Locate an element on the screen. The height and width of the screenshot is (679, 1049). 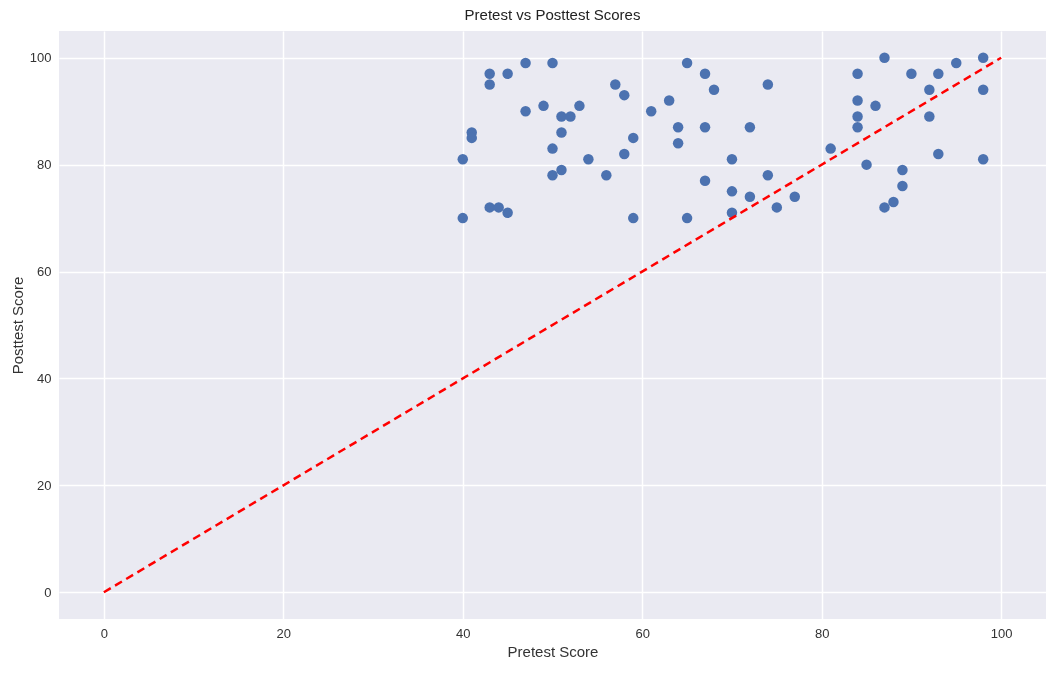
y-tick-label: 60 is located at coordinates (44, 272).